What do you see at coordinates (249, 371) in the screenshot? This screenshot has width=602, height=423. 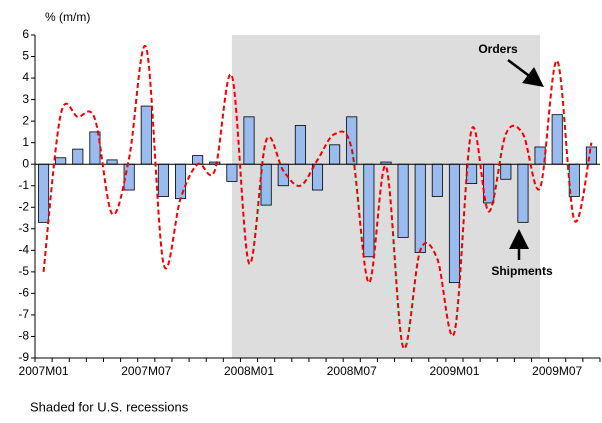 I see `x-tick-label: 2008M01` at bounding box center [249, 371].